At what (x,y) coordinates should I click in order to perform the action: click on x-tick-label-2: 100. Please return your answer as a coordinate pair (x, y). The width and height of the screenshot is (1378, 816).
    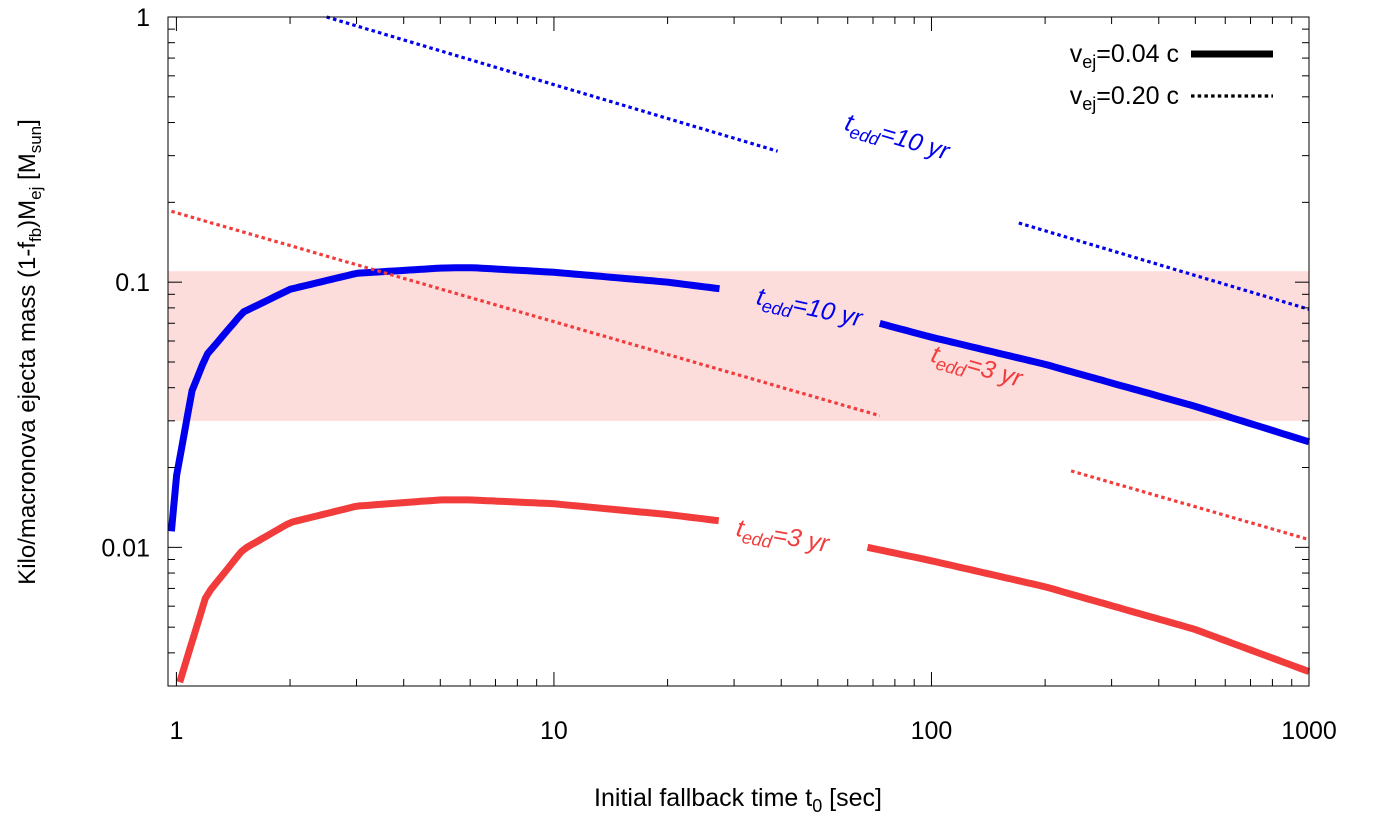
    Looking at the image, I should click on (932, 731).